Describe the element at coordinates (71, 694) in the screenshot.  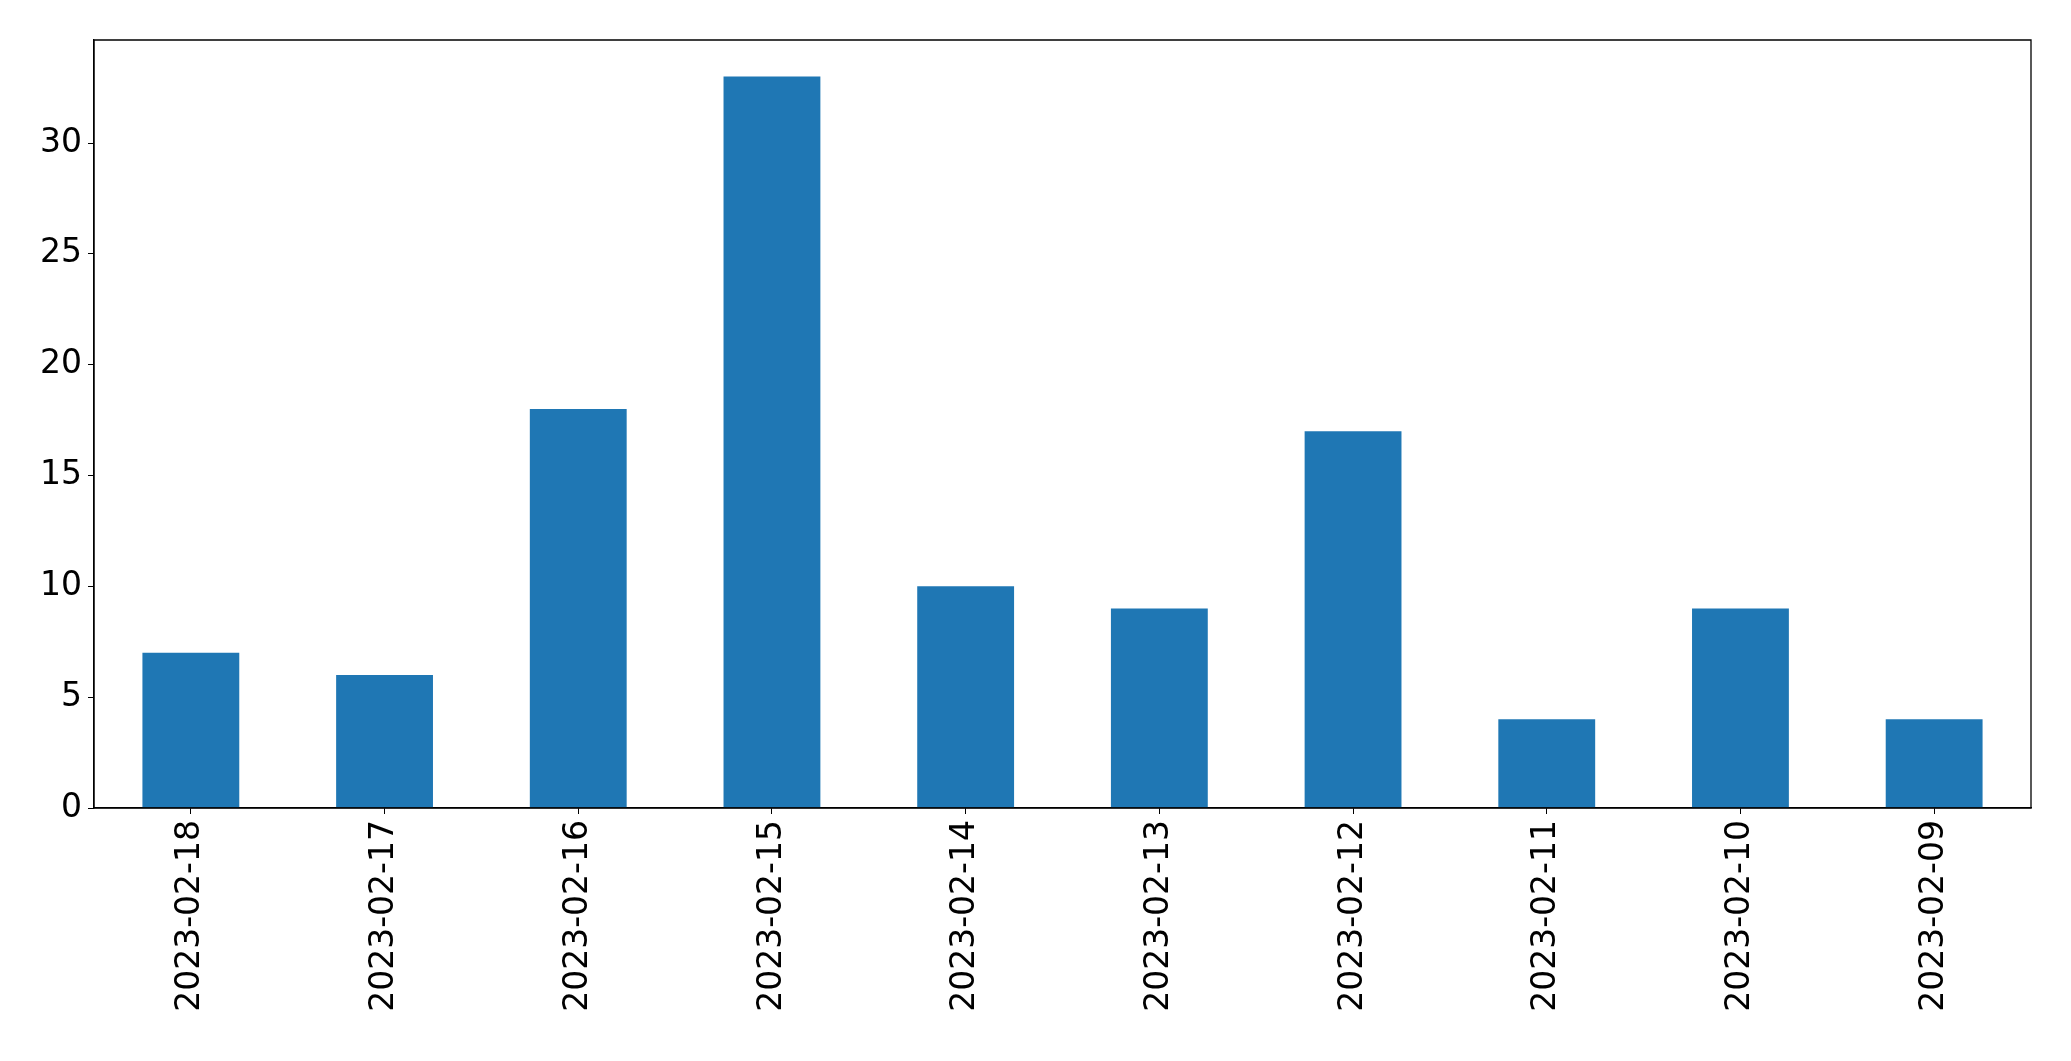
I see `y-tick-label: 5` at that location.